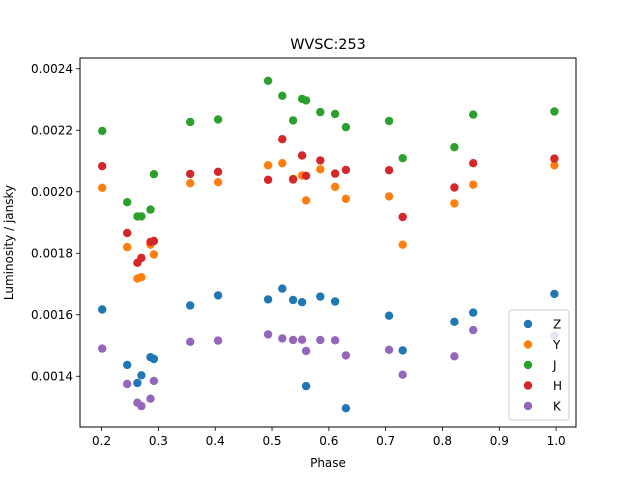  I want to click on x-tick-label: 0.8, so click(442, 441).